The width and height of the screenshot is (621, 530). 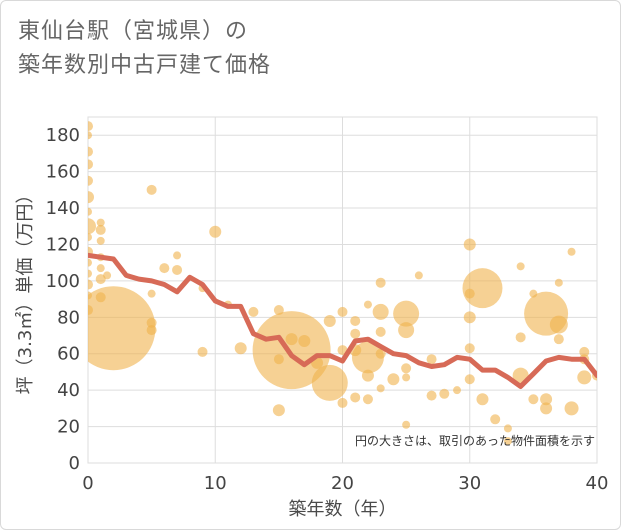 I want to click on x-axis-ticks: 0 10 20 30 40, so click(x=345, y=483).